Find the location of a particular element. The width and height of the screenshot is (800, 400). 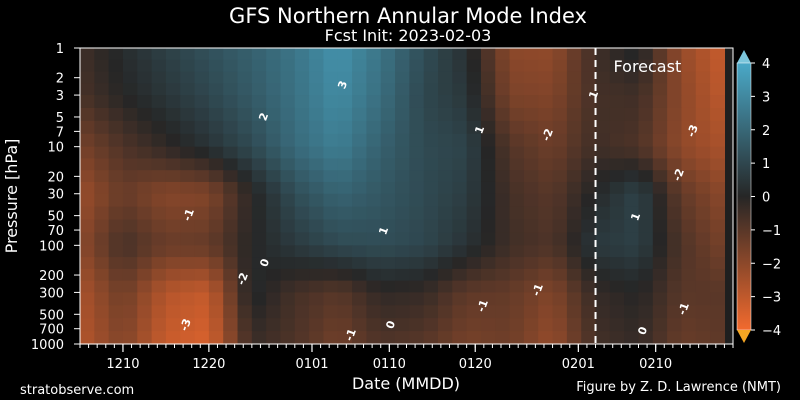

colorbar-extend-max is located at coordinates (744, 56).